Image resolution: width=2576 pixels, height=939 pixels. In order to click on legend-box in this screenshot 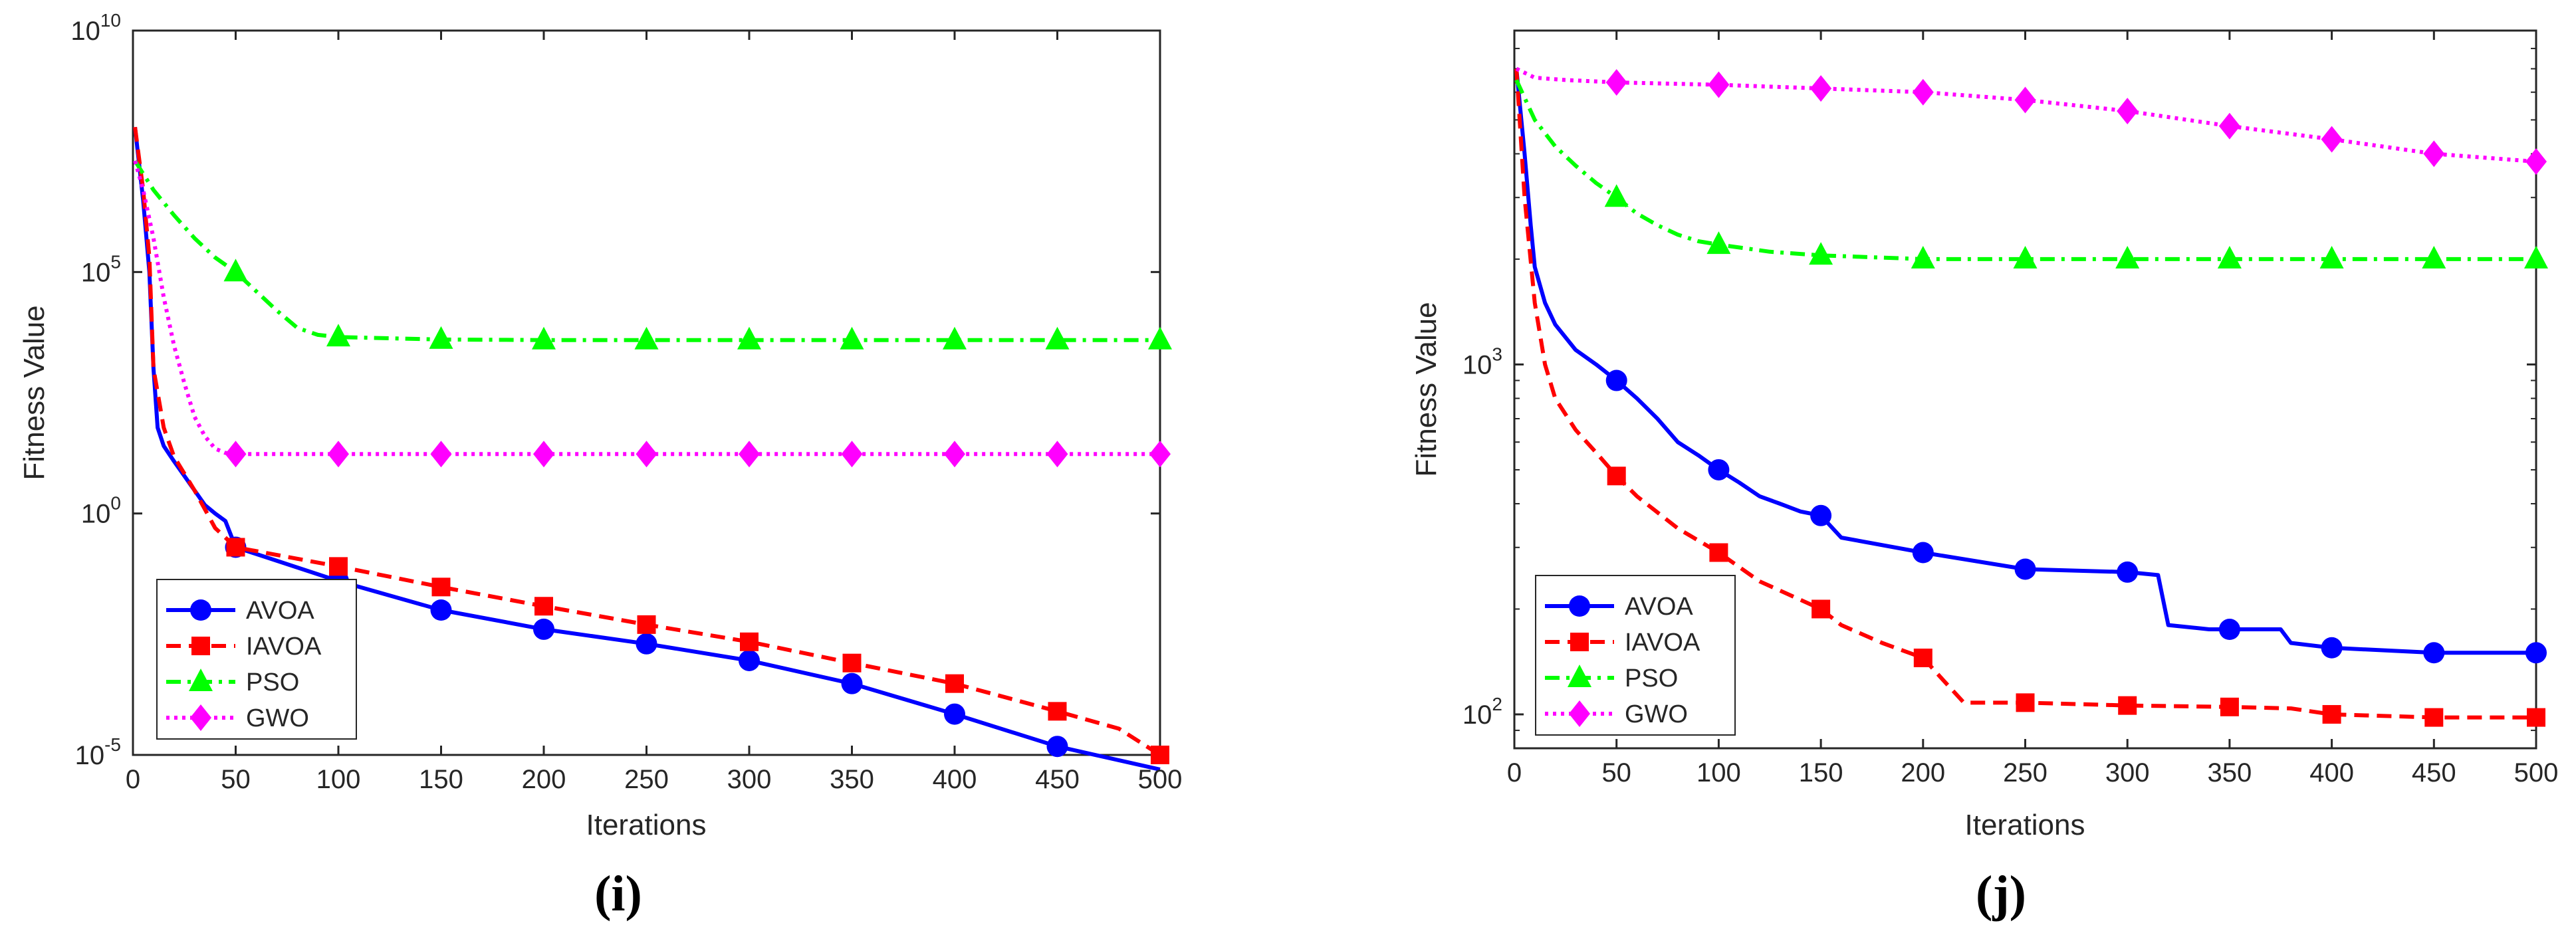, I will do `click(256, 659)`.